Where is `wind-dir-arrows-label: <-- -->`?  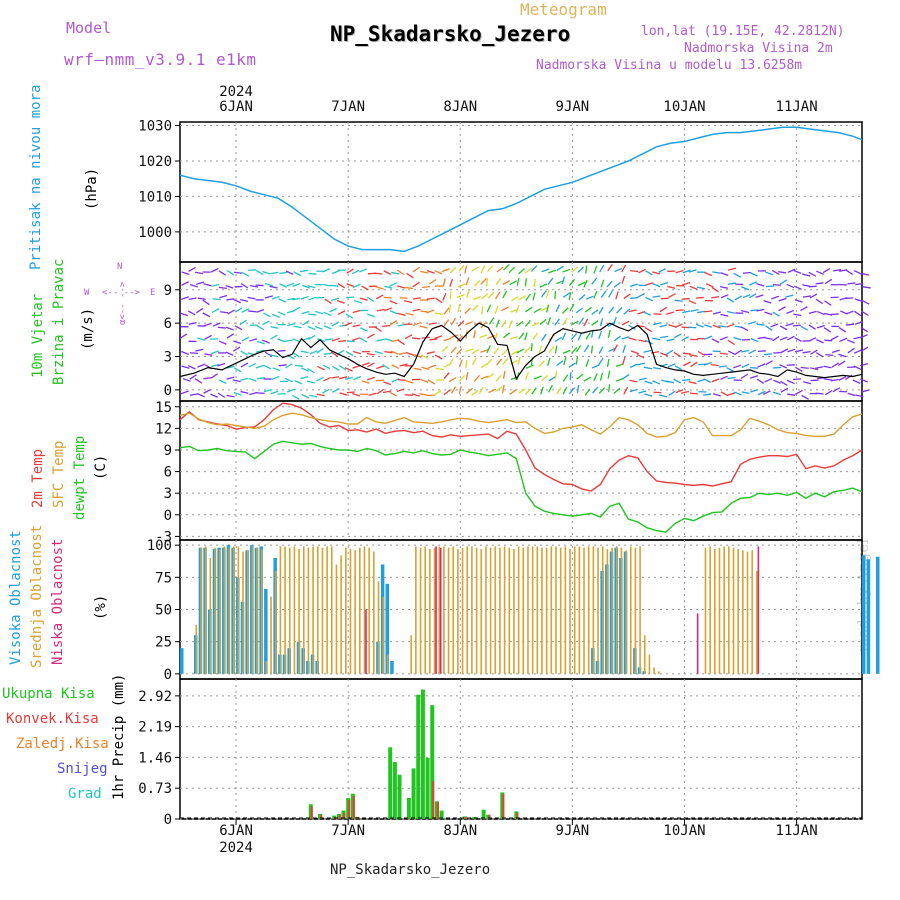
wind-dir-arrows-label: <-- --> is located at coordinates (121, 293).